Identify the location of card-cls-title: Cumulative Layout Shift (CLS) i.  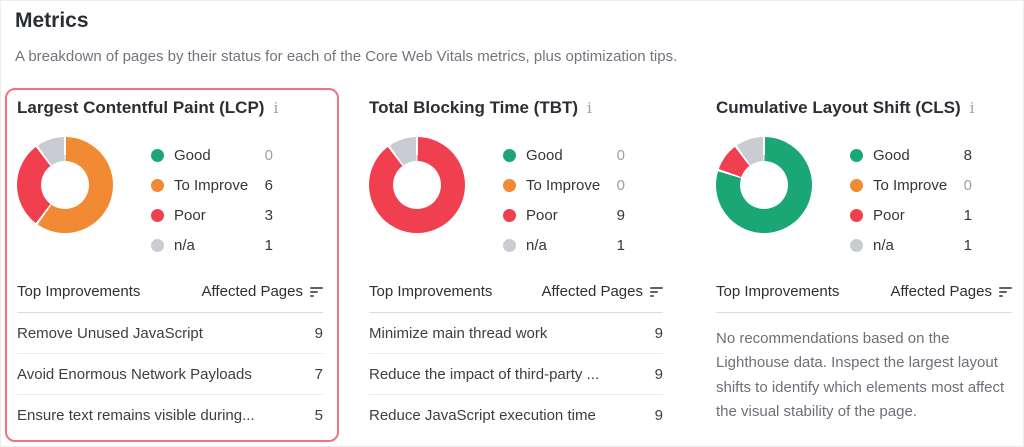
(864, 108).